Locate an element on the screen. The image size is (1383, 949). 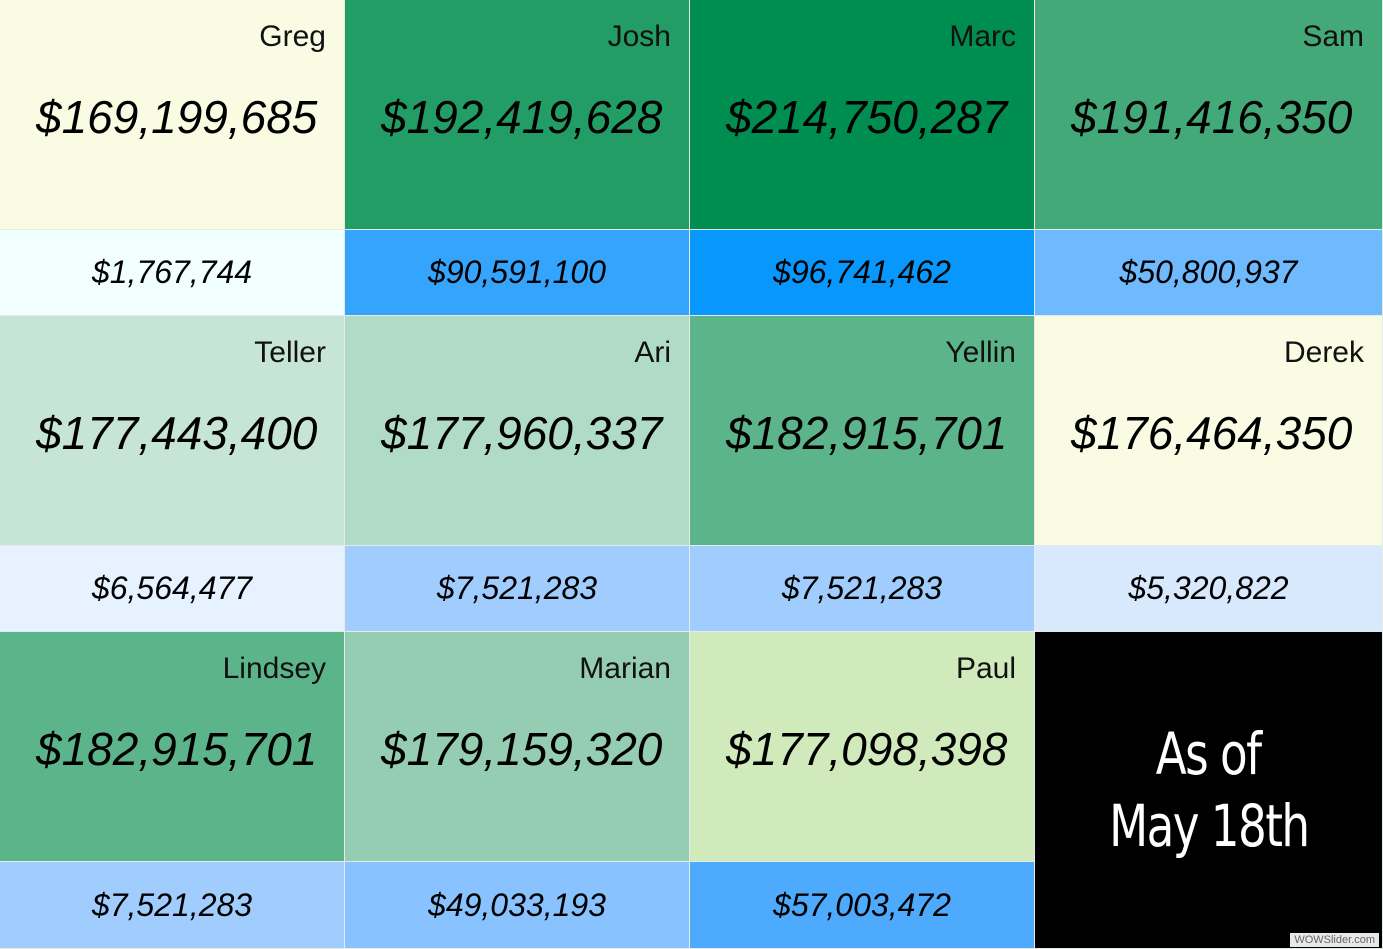
player-total: $191,416,350 is located at coordinates (1212, 117).